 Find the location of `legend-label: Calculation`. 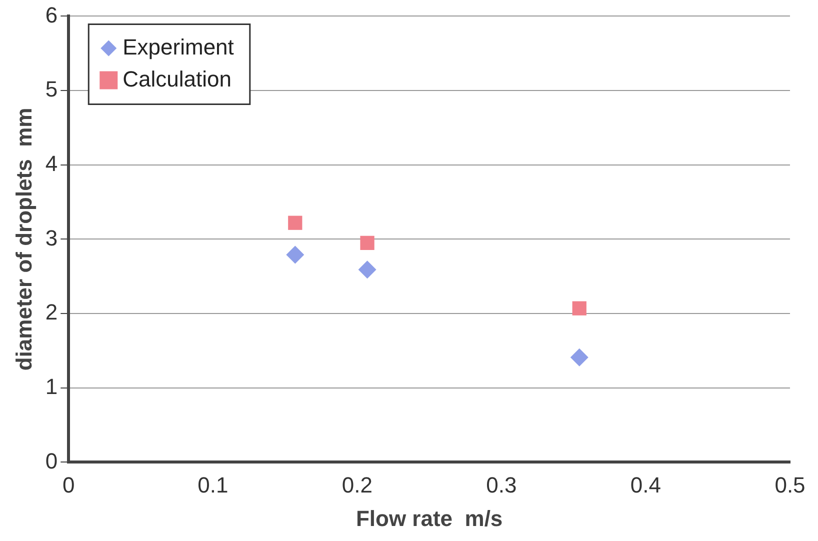

legend-label: Calculation is located at coordinates (177, 79).